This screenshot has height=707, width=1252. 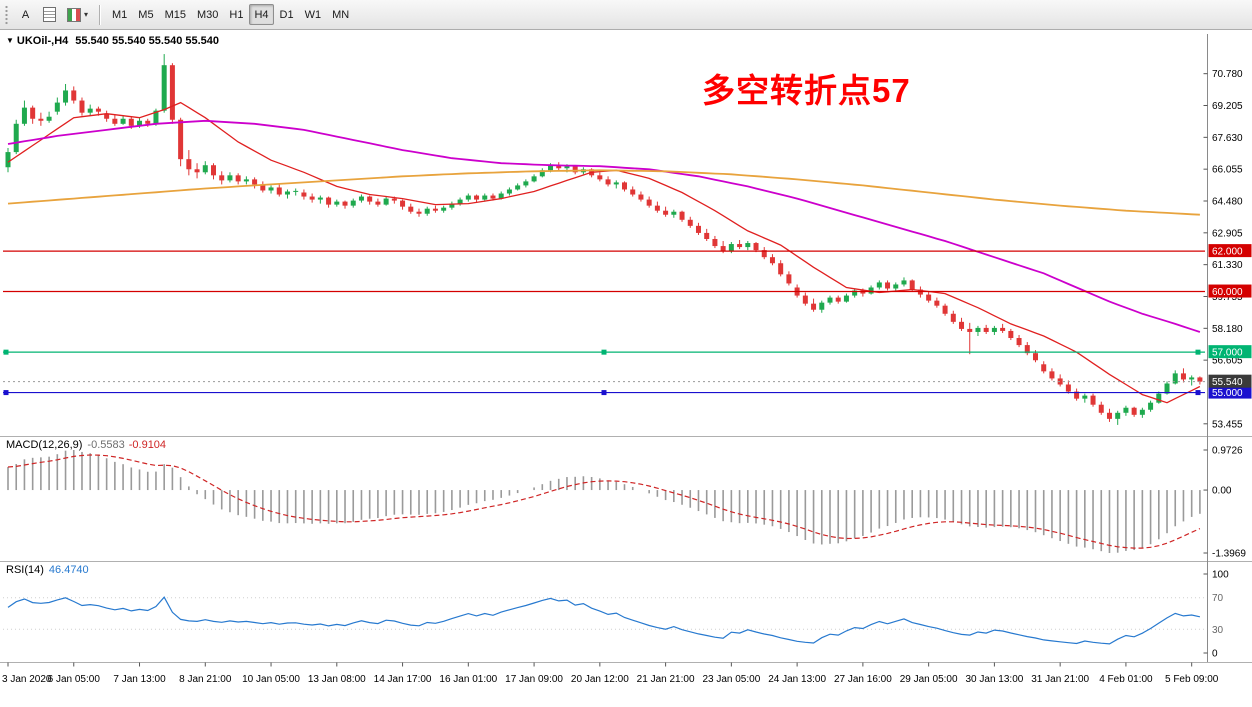 I want to click on rsi-label: RSI(14), so click(x=25, y=570).